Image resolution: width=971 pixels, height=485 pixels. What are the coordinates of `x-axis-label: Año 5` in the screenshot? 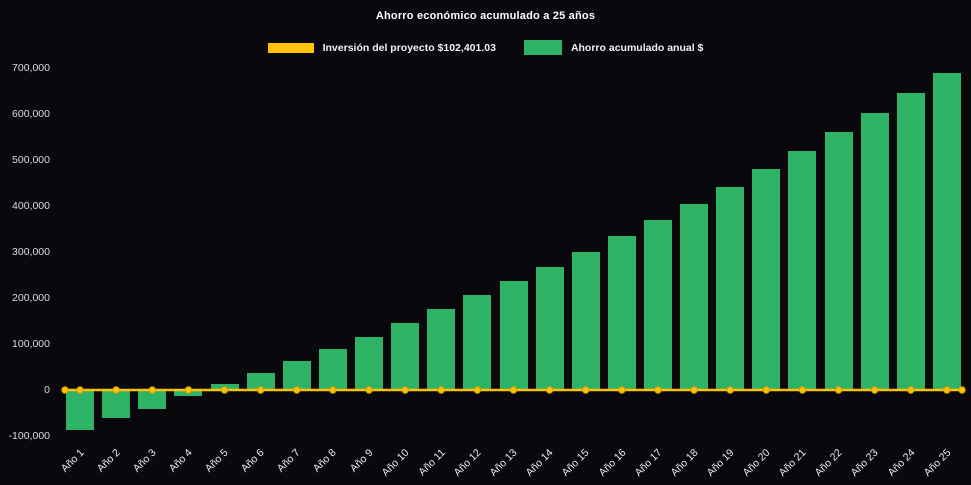 It's located at (216, 460).